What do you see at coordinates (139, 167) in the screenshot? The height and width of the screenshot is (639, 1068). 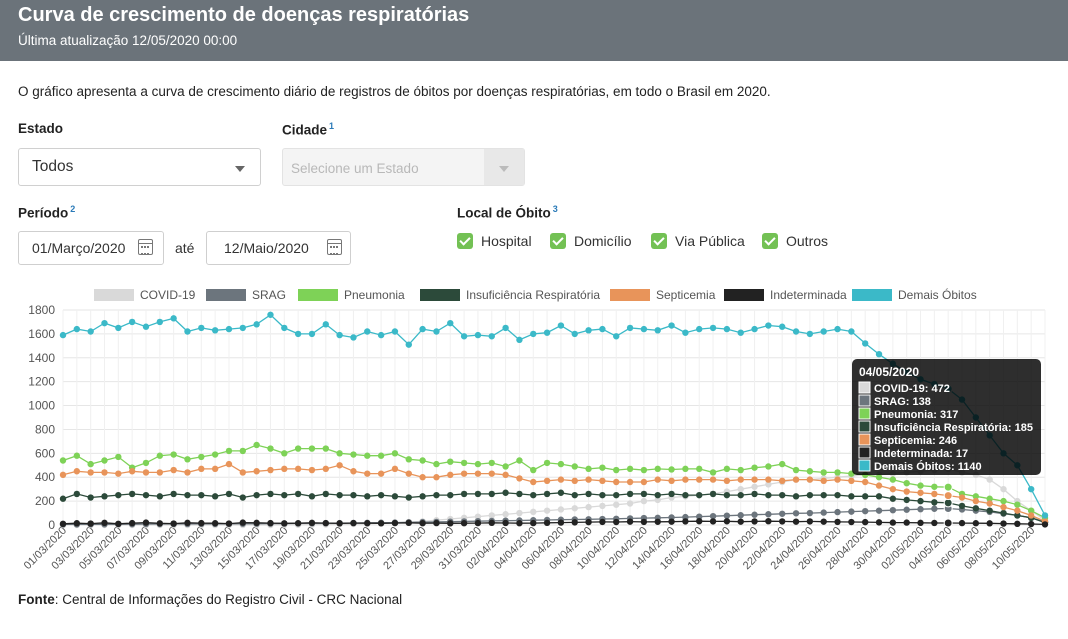 I see `estado-select: Todos` at bounding box center [139, 167].